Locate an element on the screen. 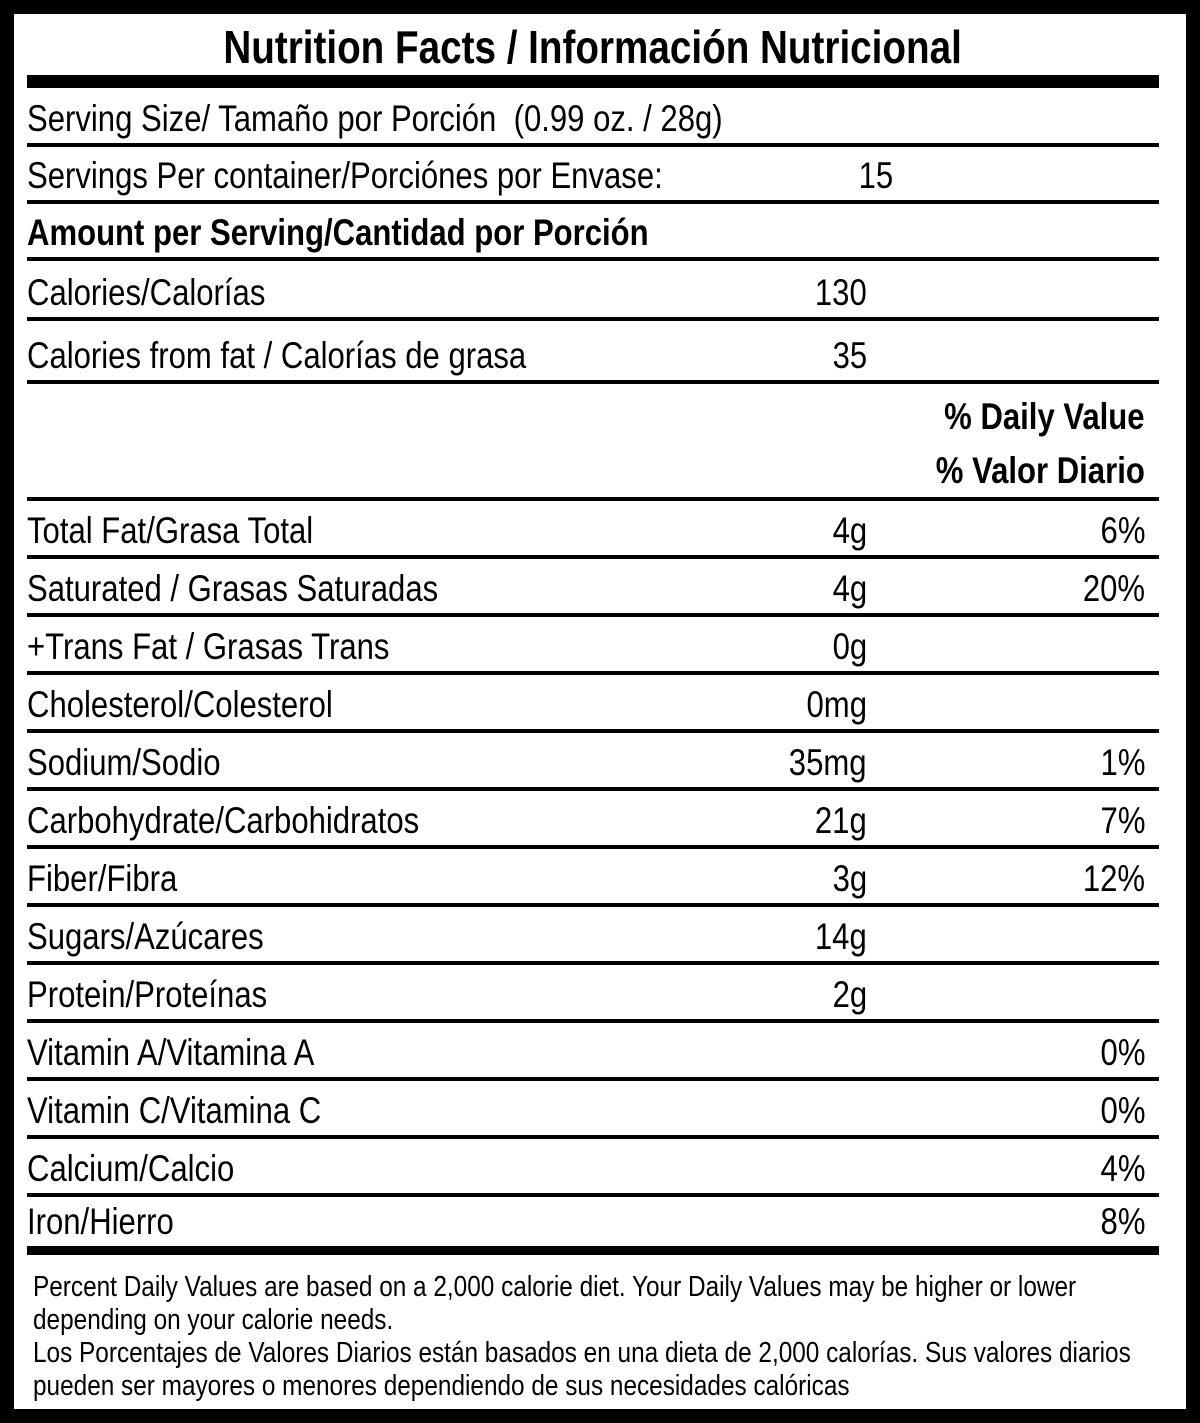 The width and height of the screenshot is (1200, 1423). nutrient-daily-value: 4% is located at coordinates (1122, 1168).